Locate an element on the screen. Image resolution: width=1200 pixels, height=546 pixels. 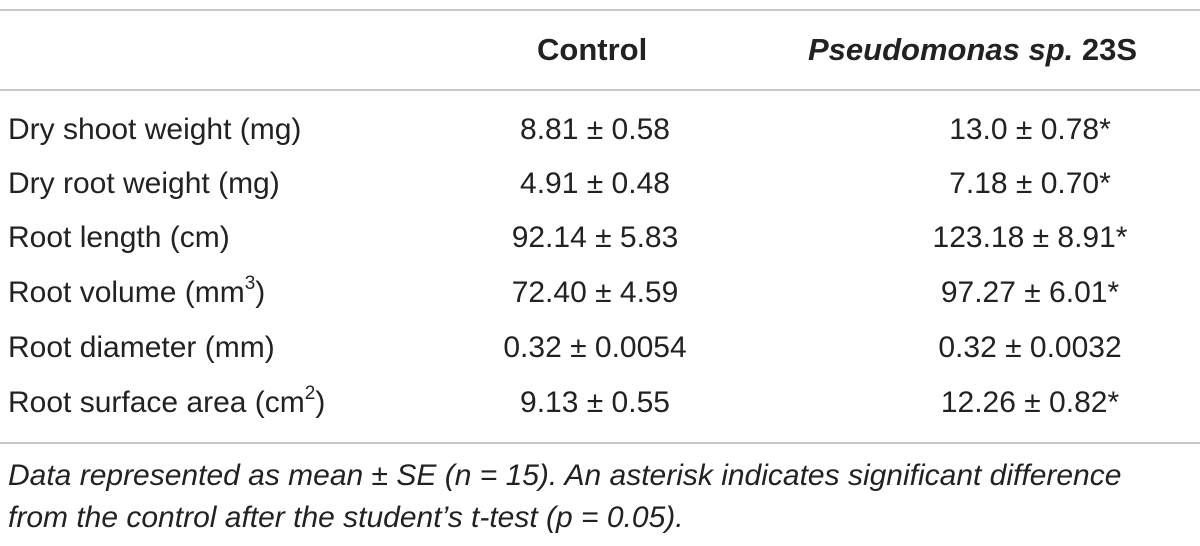
treatment-cell: 97.27 ± 6.01* is located at coordinates (1030, 293).